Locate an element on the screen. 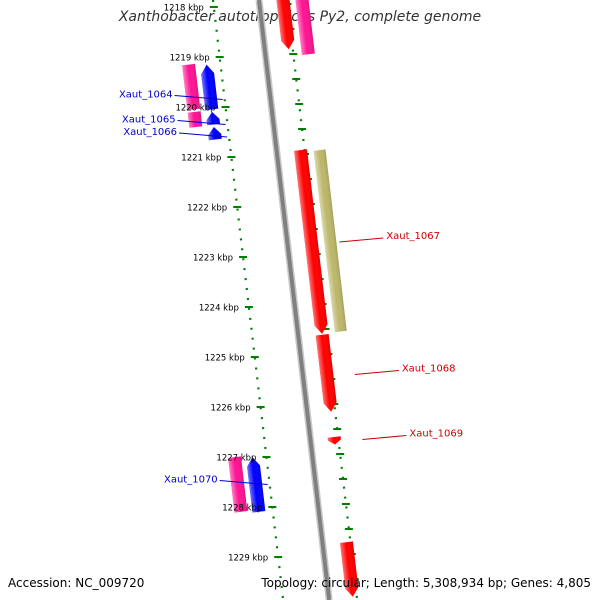  backbone is located at coordinates (294, 300).